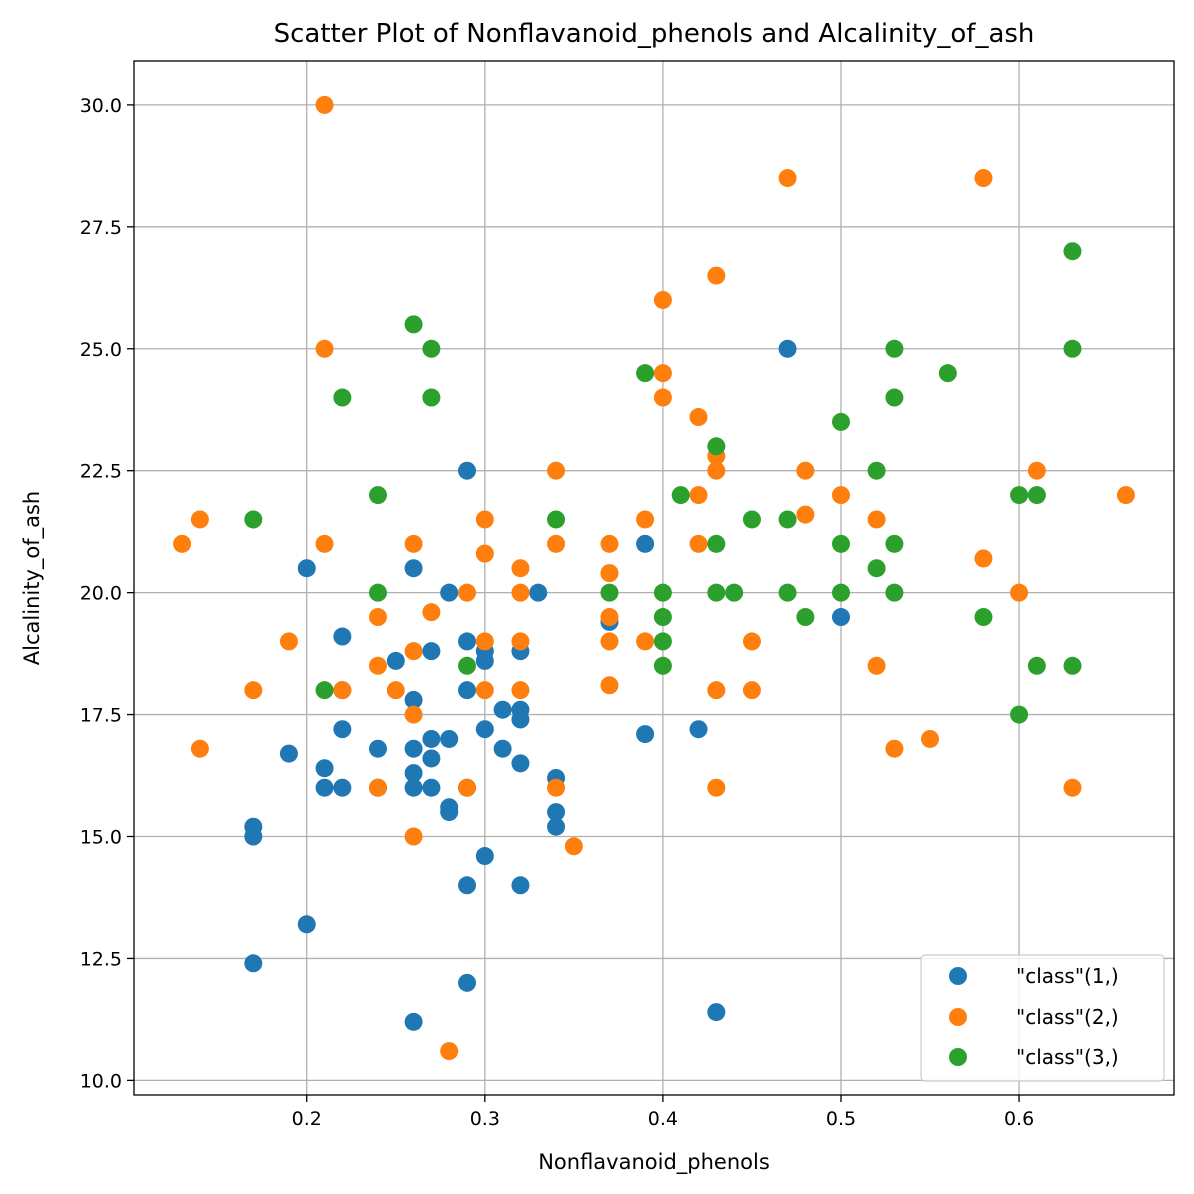 Image resolution: width=1194 pixels, height=1194 pixels. What do you see at coordinates (1019, 1119) in the screenshot?
I see `x-tick-label: 0.6` at bounding box center [1019, 1119].